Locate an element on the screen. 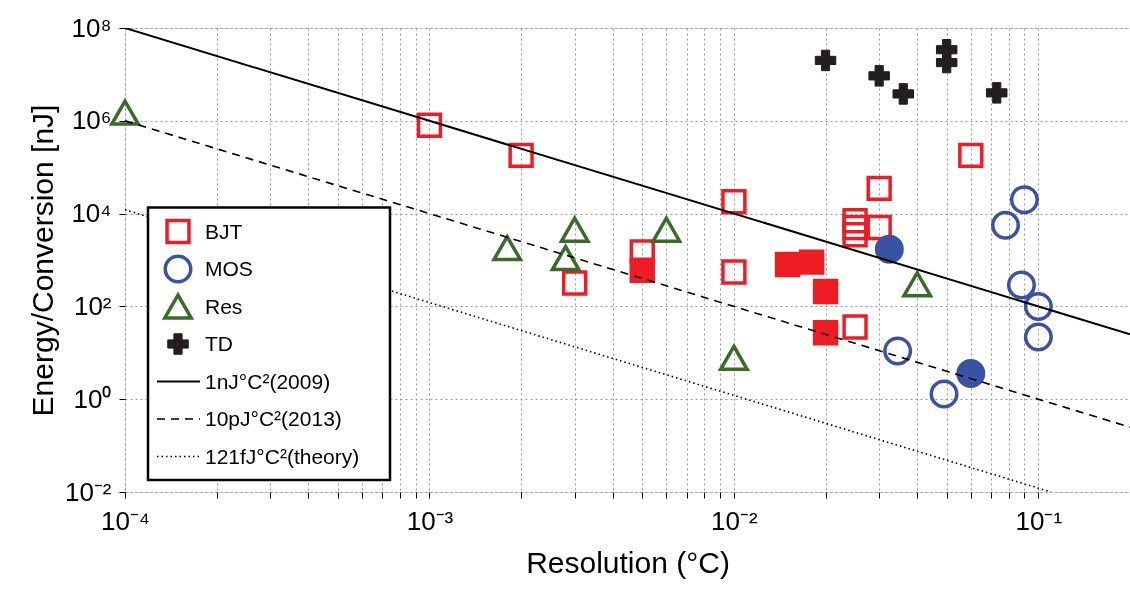  x-tick-label: 10⁻³ is located at coordinates (430, 520).